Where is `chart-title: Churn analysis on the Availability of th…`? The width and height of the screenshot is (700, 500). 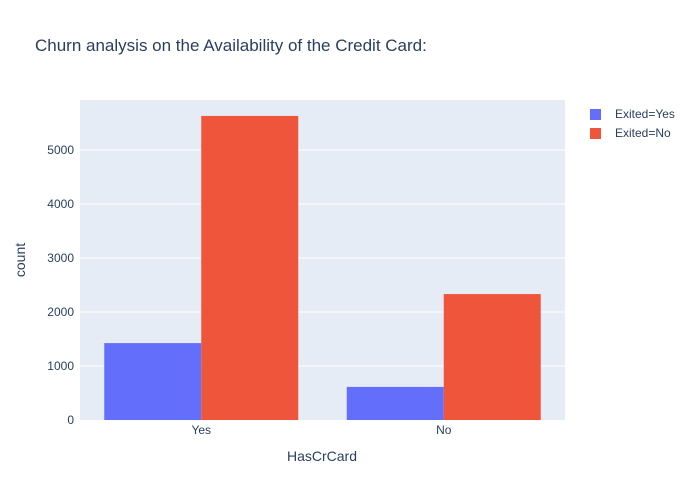
chart-title: Churn analysis on the Availability of th… is located at coordinates (231, 45).